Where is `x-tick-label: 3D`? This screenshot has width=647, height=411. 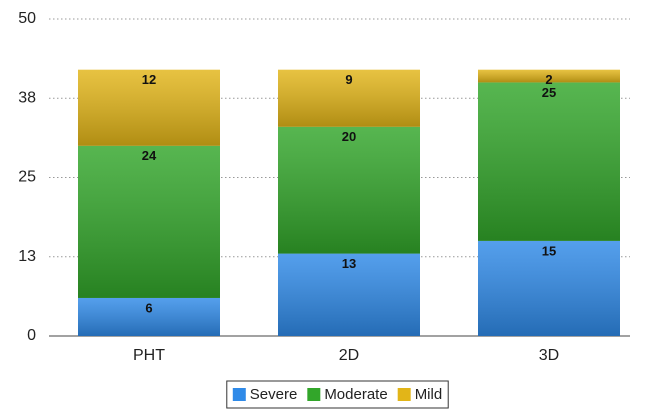
x-tick-label: 3D is located at coordinates (549, 355).